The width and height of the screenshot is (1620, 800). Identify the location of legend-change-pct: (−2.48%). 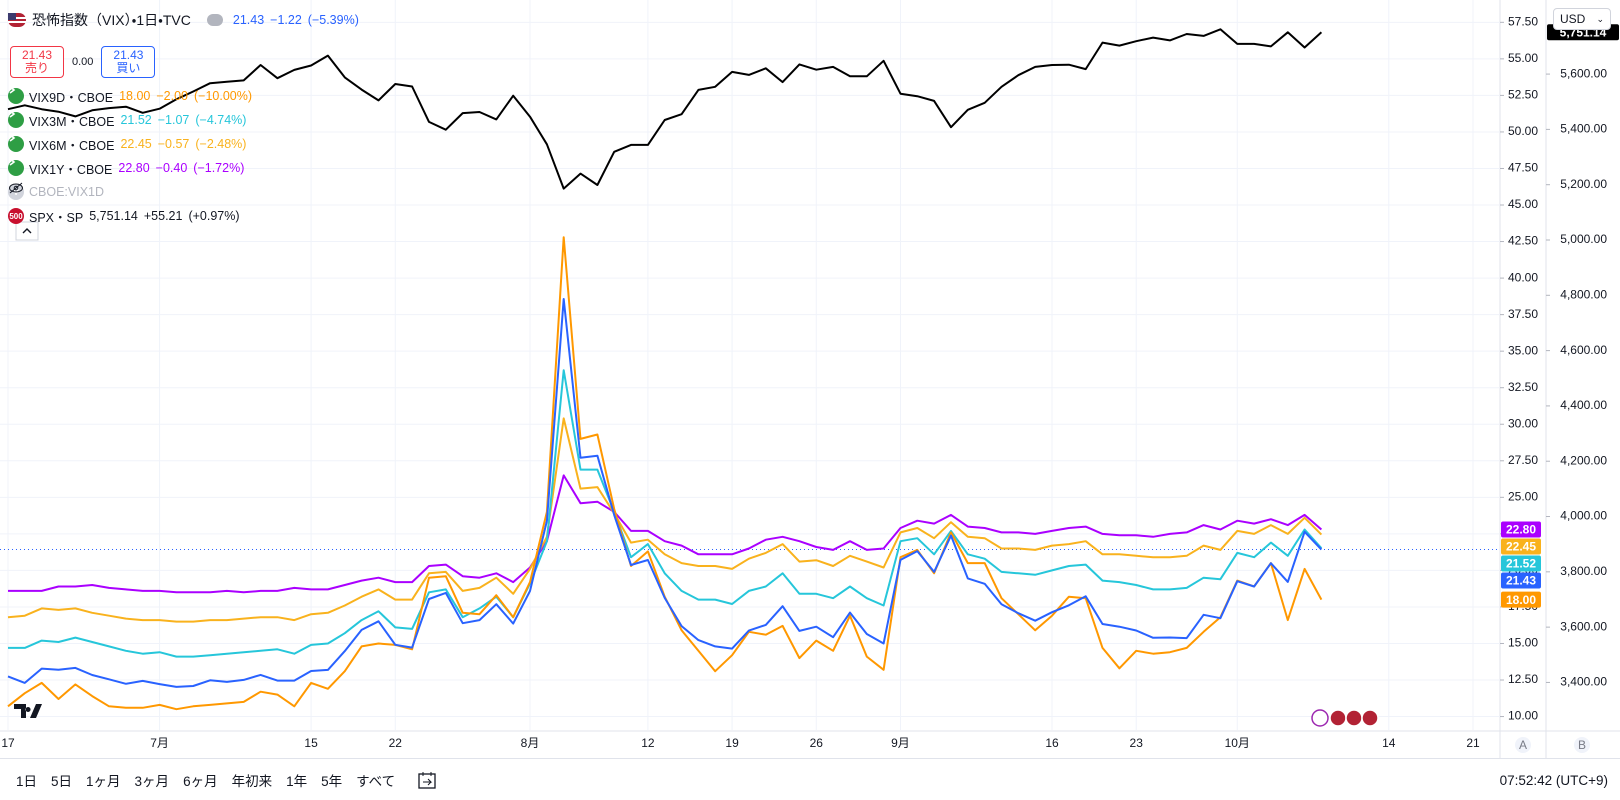
(221, 144).